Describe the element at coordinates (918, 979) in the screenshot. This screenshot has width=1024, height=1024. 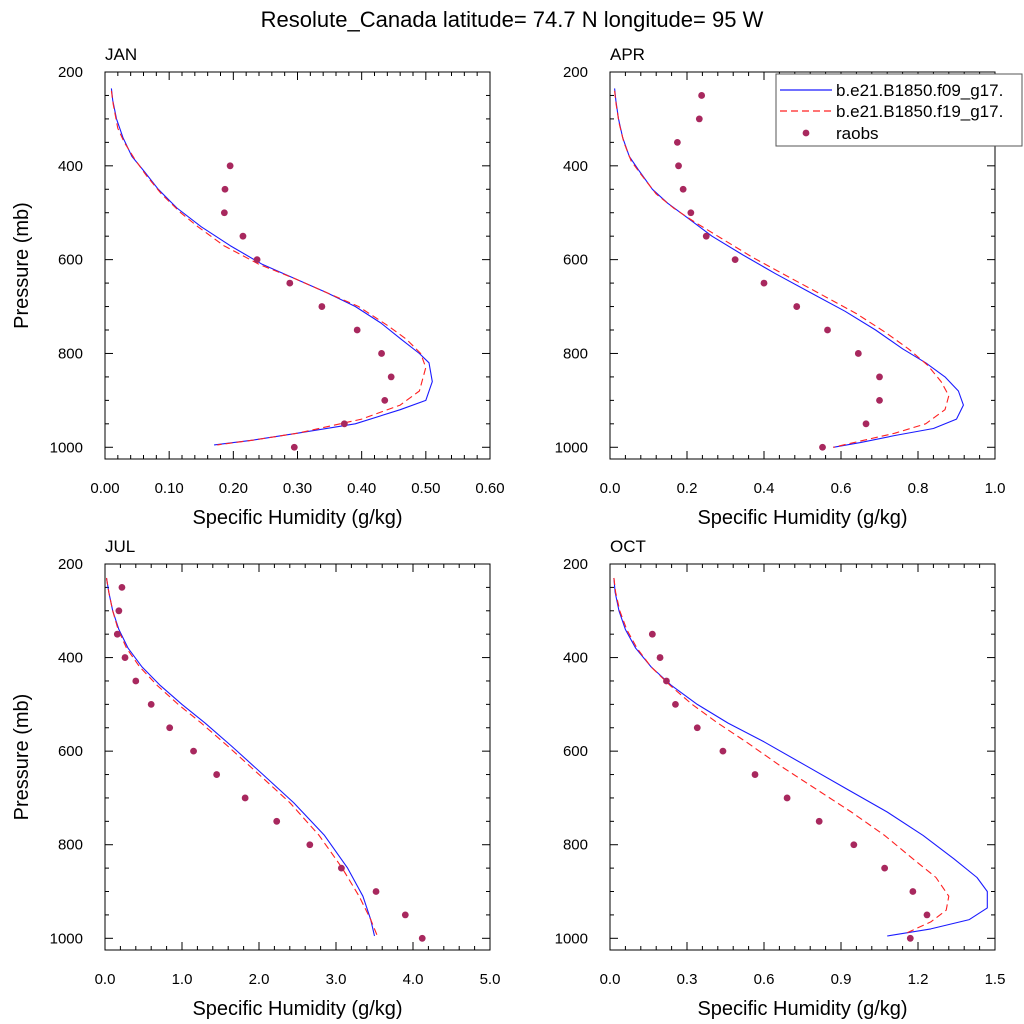
I see `x-tick-label: 1.2` at that location.